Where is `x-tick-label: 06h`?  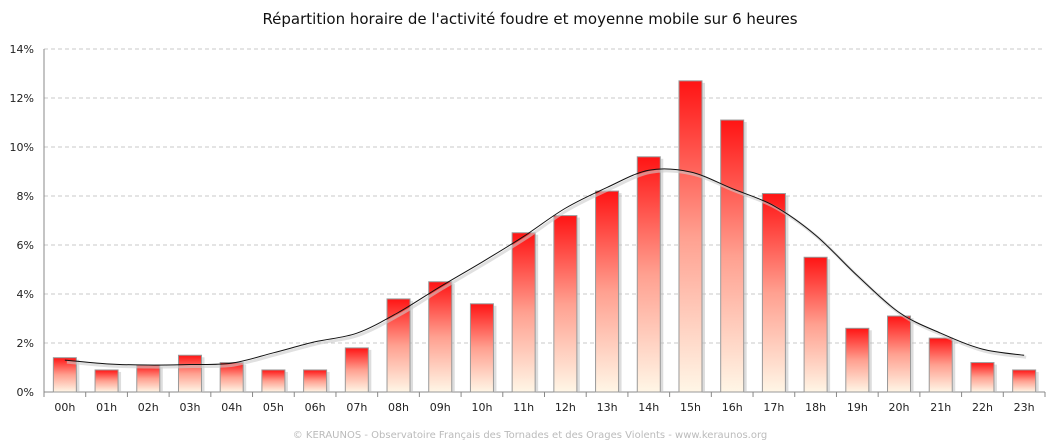 x-tick-label: 06h is located at coordinates (315, 407).